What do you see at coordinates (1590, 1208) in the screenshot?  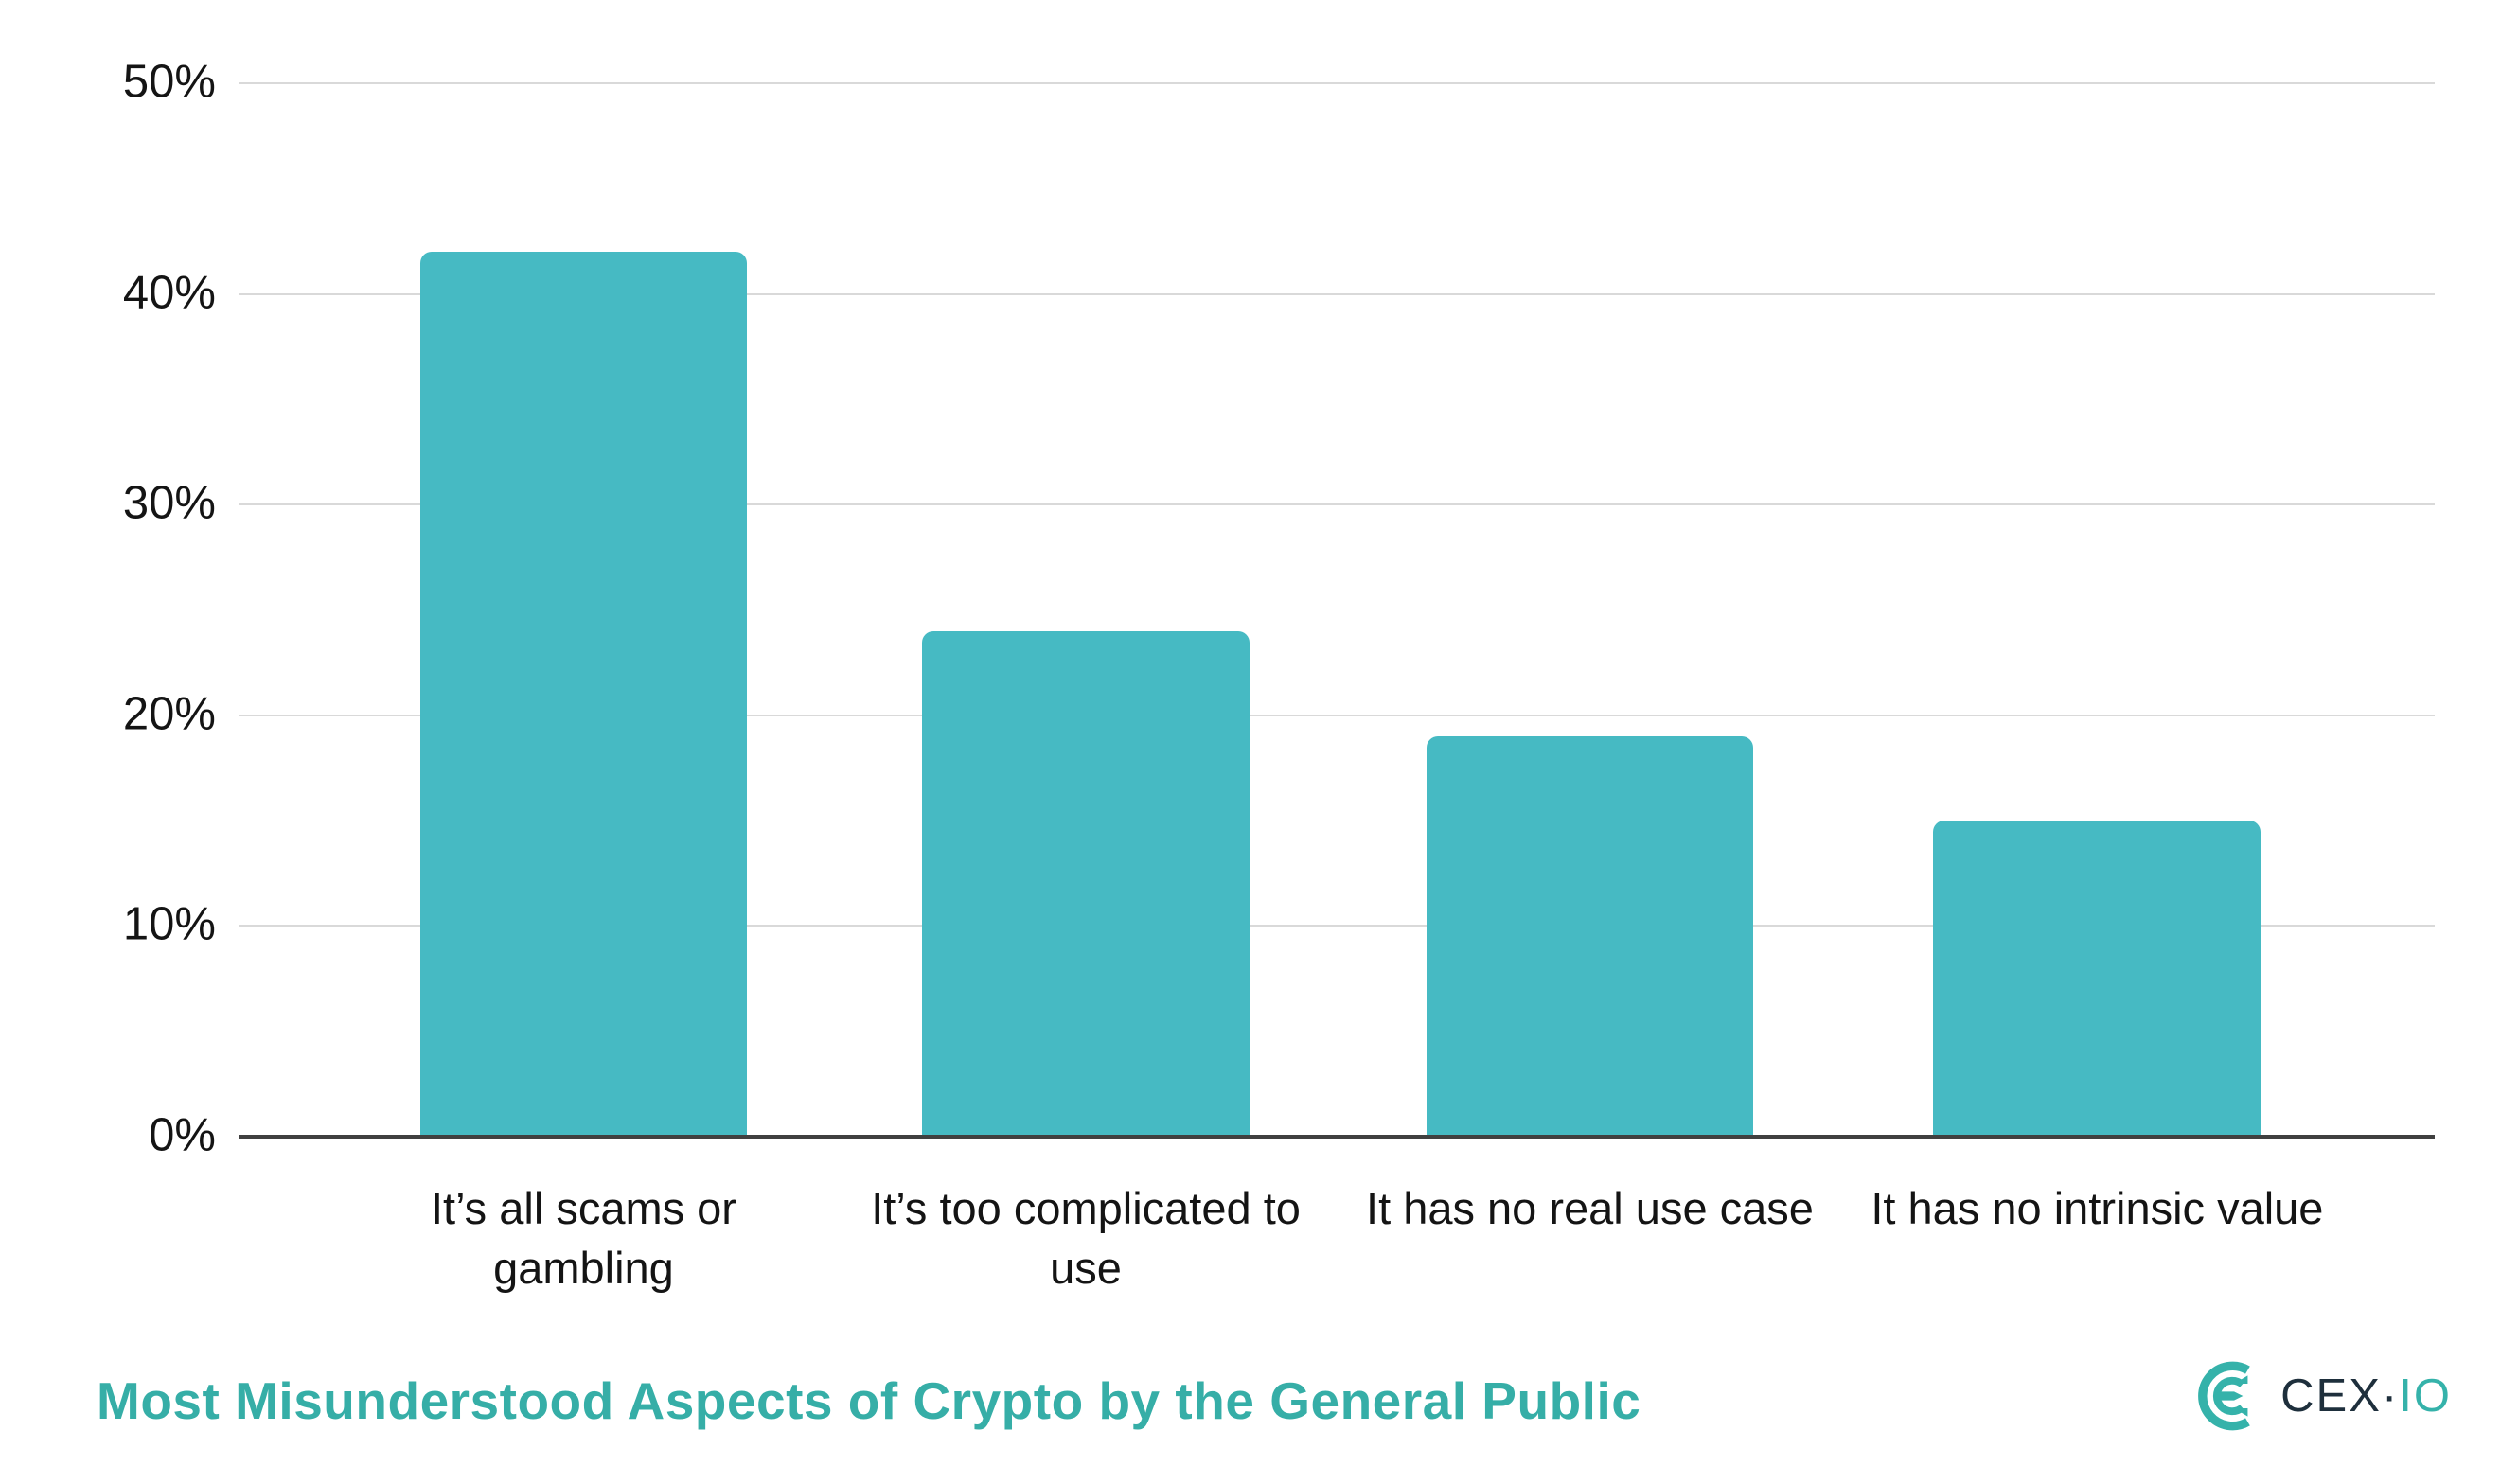 I see `x-category-label-3: It has no real use case` at bounding box center [1590, 1208].